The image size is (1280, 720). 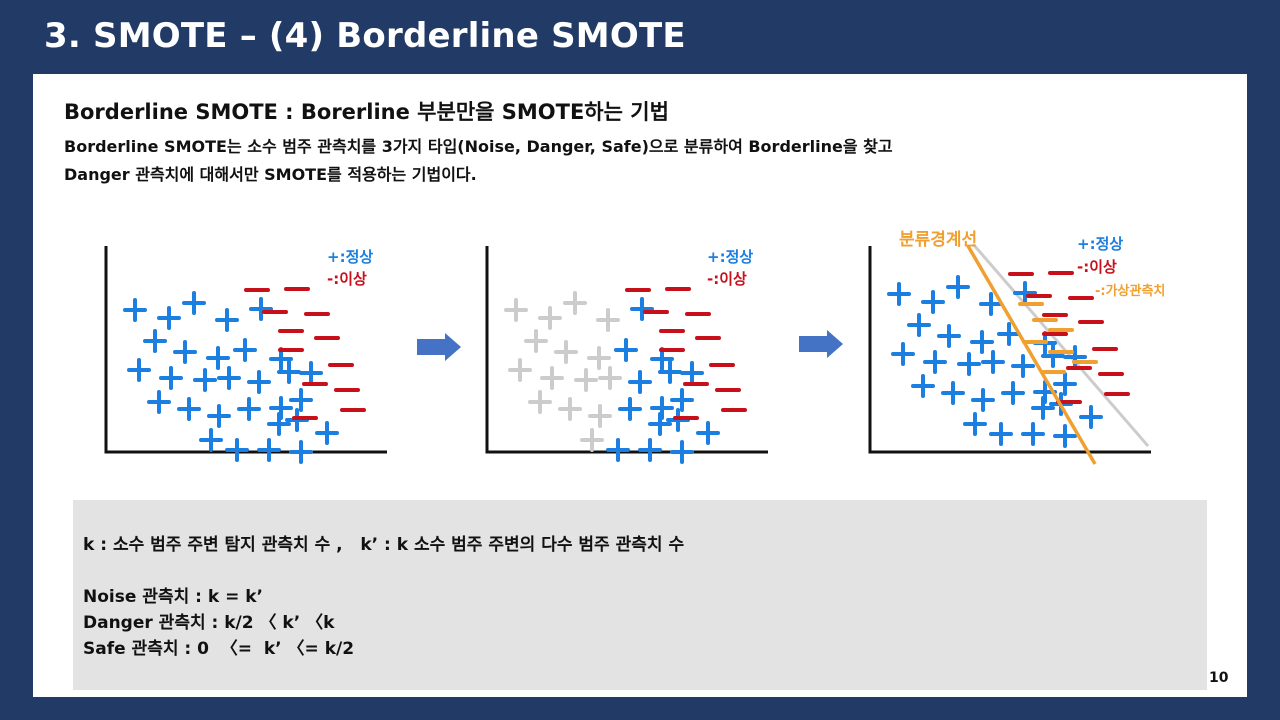 I want to click on slide-title: 3. SMOTE – (4) Borderline SMOTE, so click(x=365, y=36).